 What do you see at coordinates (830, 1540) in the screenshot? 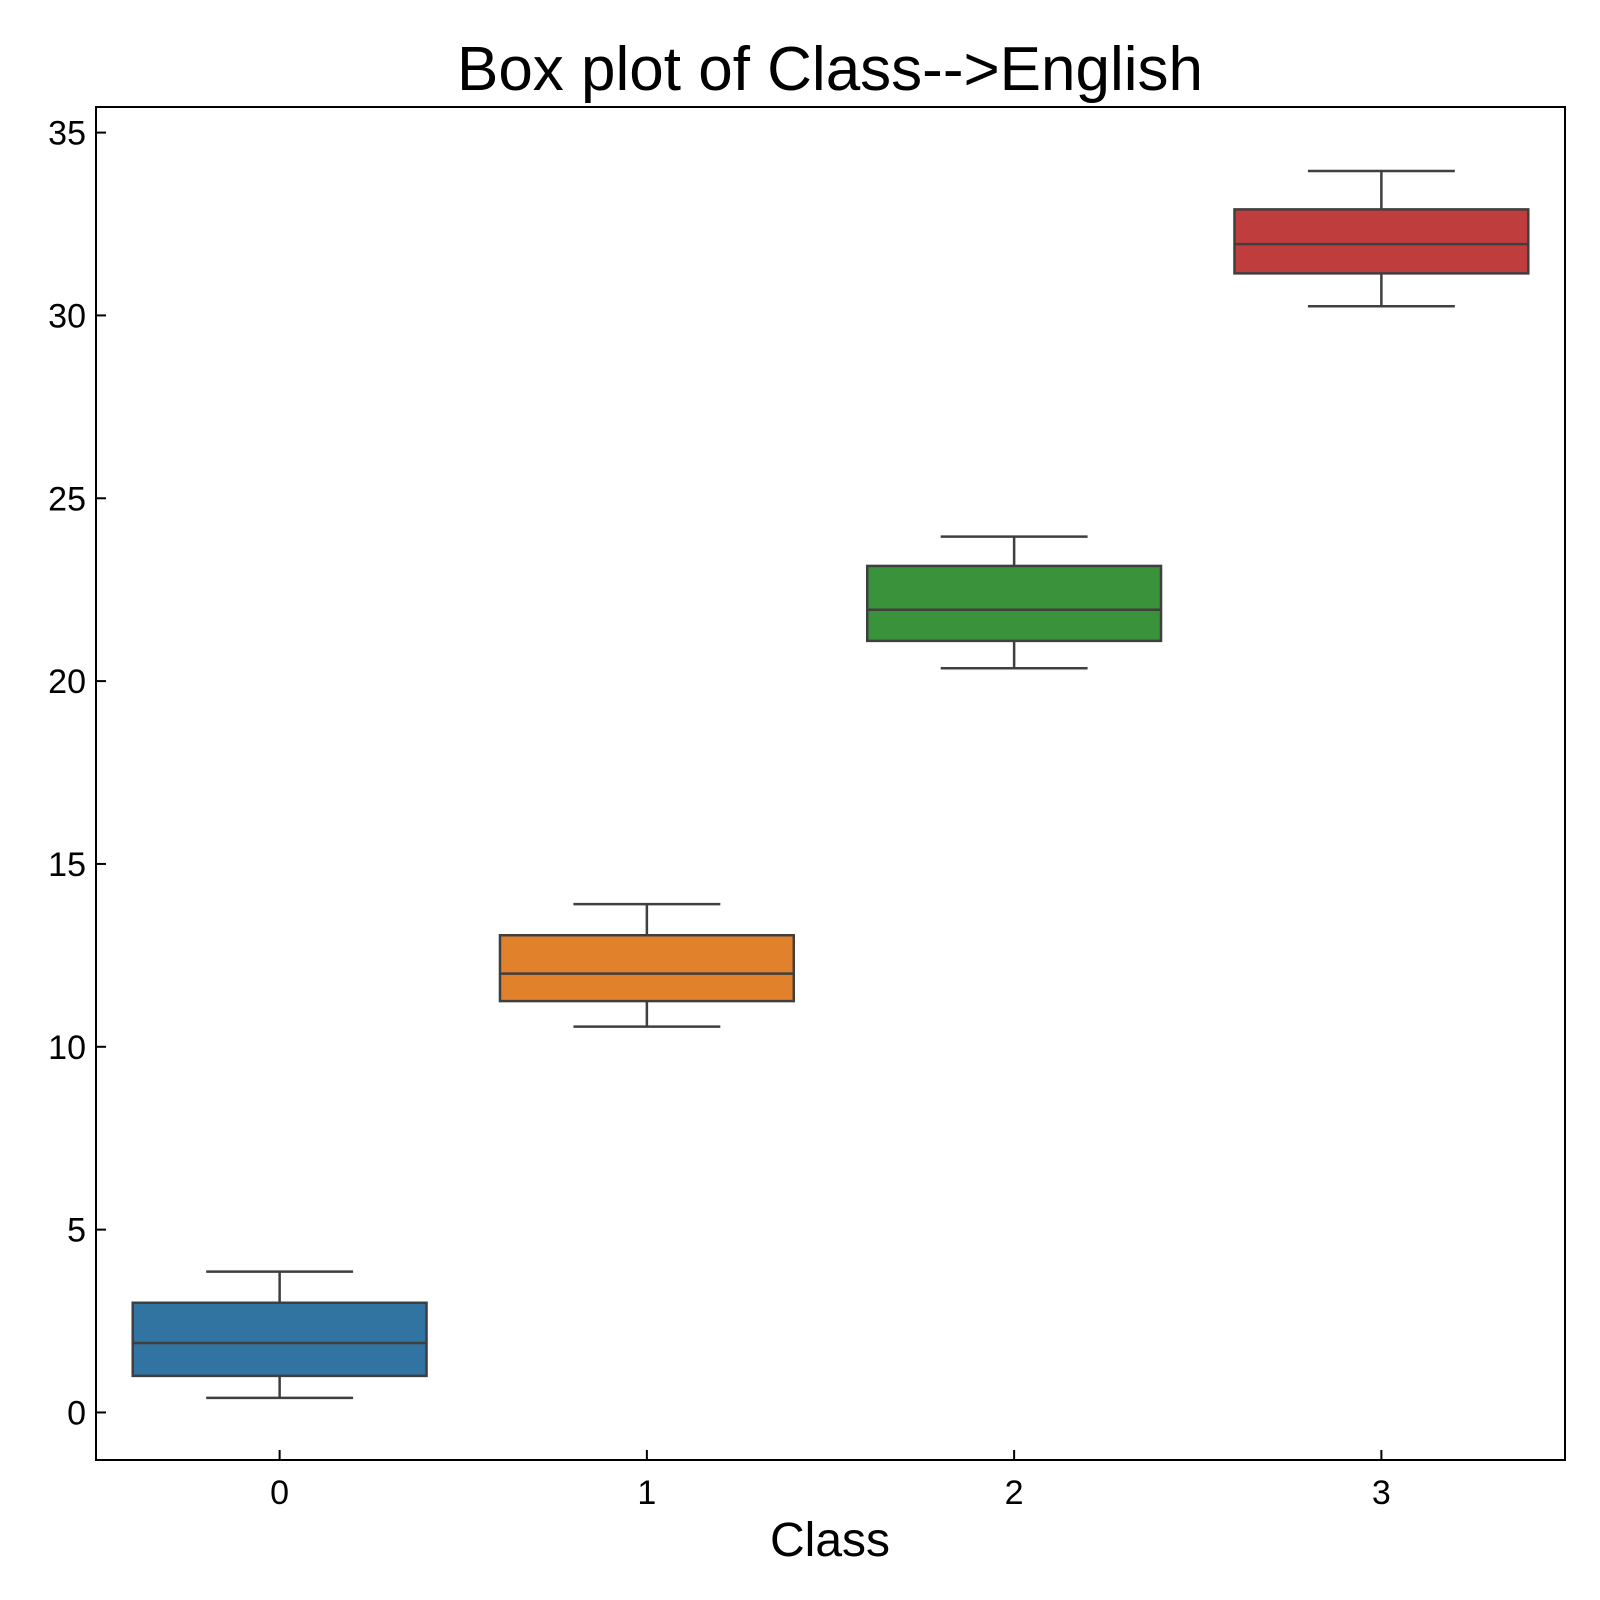
I see `x-axis-label: Class` at bounding box center [830, 1540].